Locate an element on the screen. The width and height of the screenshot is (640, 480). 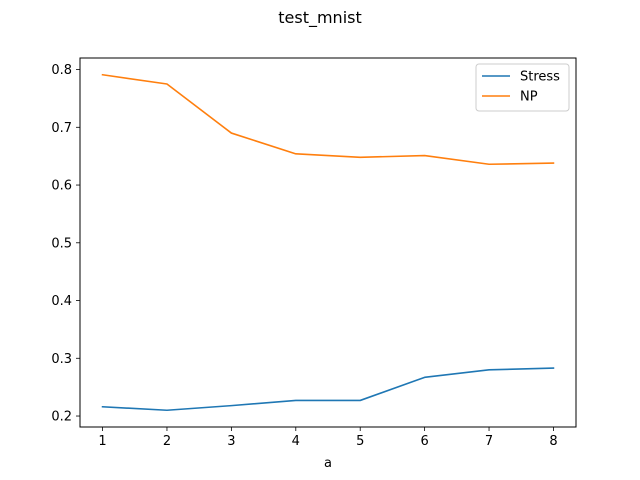
series-line-np is located at coordinates (328, 119).